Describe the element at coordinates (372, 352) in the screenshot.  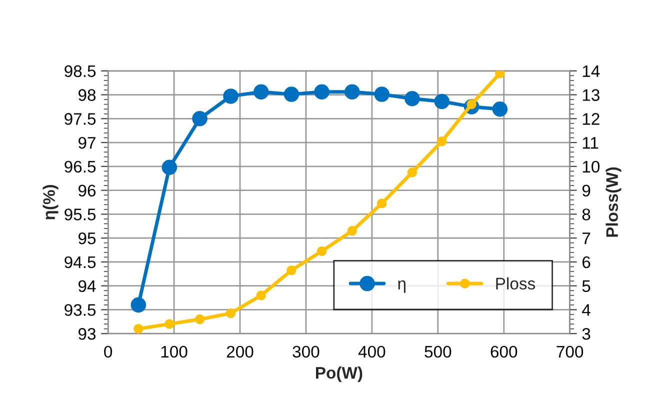
I see `x-tick-label: 400` at that location.